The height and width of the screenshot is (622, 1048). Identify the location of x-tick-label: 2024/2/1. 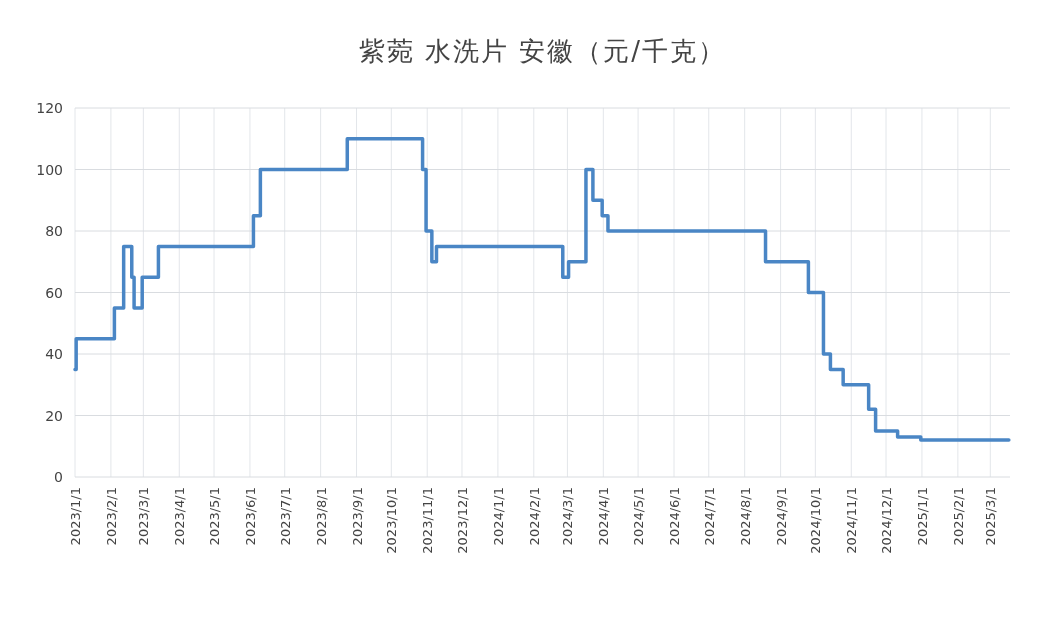
(534, 516).